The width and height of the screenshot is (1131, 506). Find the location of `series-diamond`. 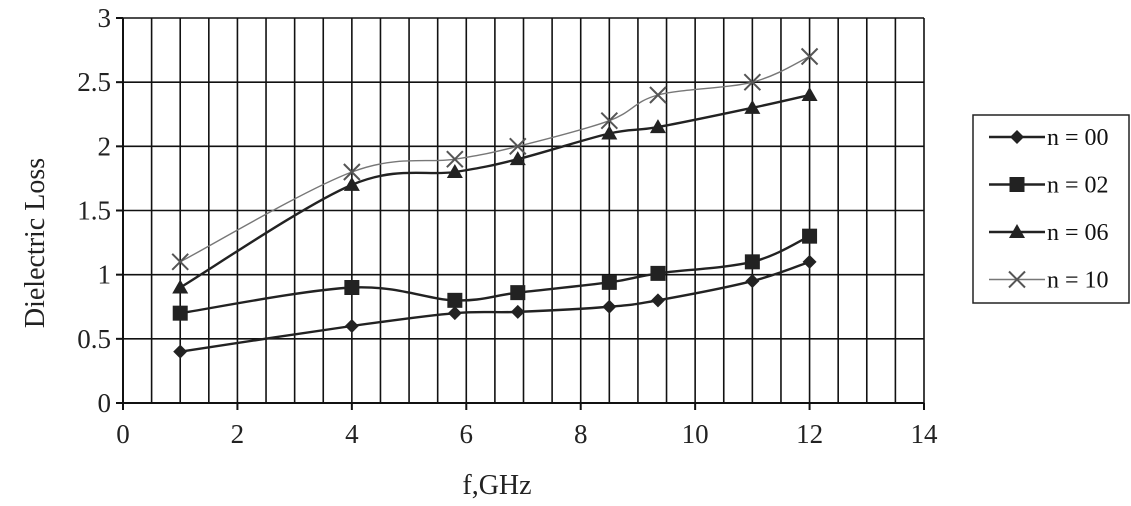

series-diamond is located at coordinates (495, 306).